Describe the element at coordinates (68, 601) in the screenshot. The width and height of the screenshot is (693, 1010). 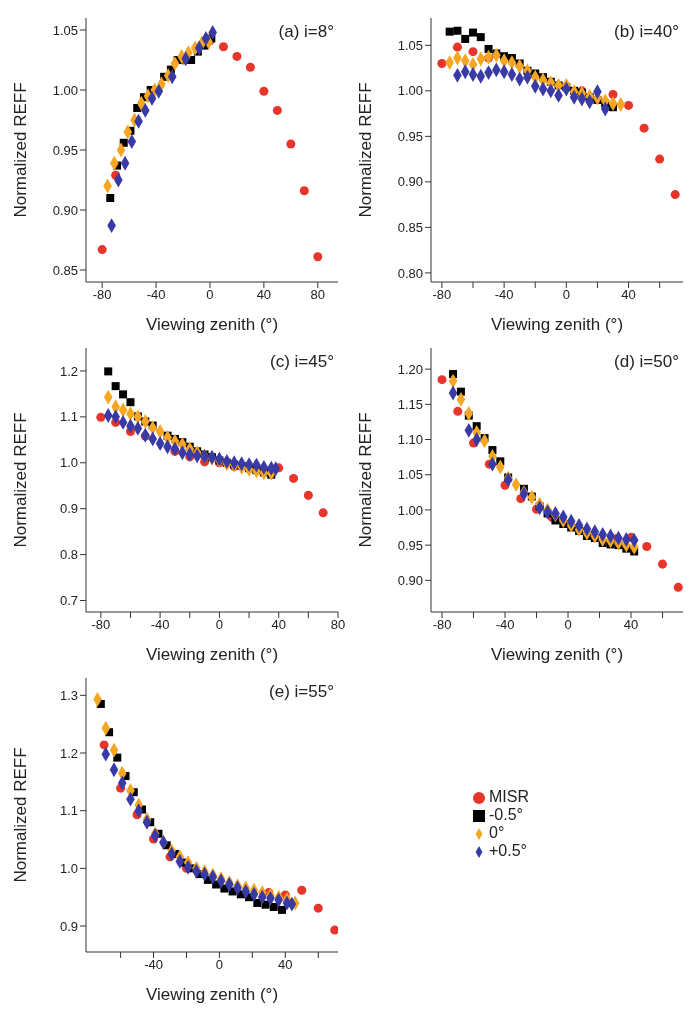
I see `y-tick-label: 0.7` at that location.